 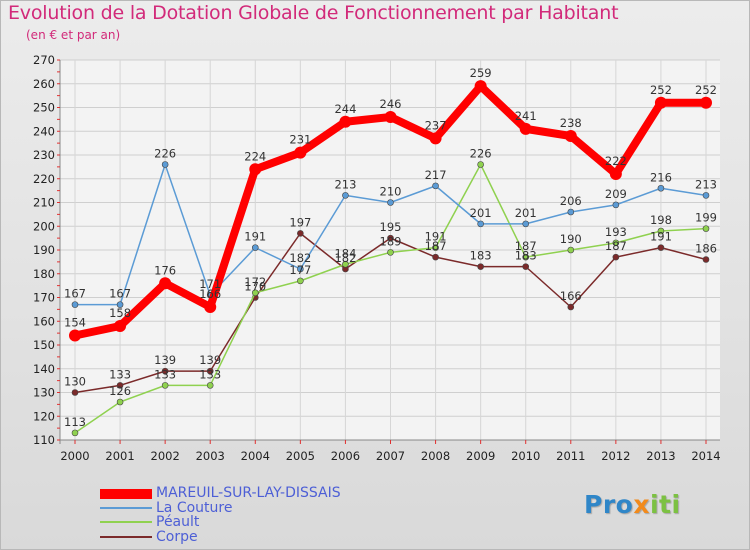 What do you see at coordinates (526, 246) in the screenshot?
I see `data-label-peault: 187` at bounding box center [526, 246].